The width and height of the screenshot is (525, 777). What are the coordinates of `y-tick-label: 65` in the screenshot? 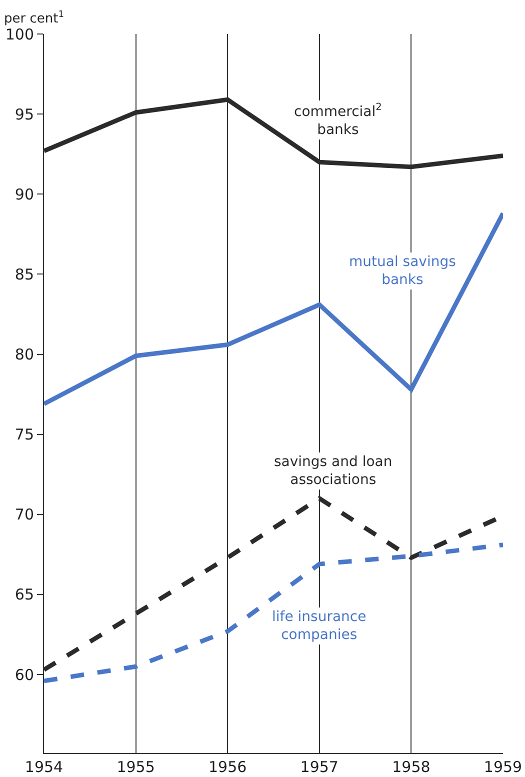 It's located at (24, 595).